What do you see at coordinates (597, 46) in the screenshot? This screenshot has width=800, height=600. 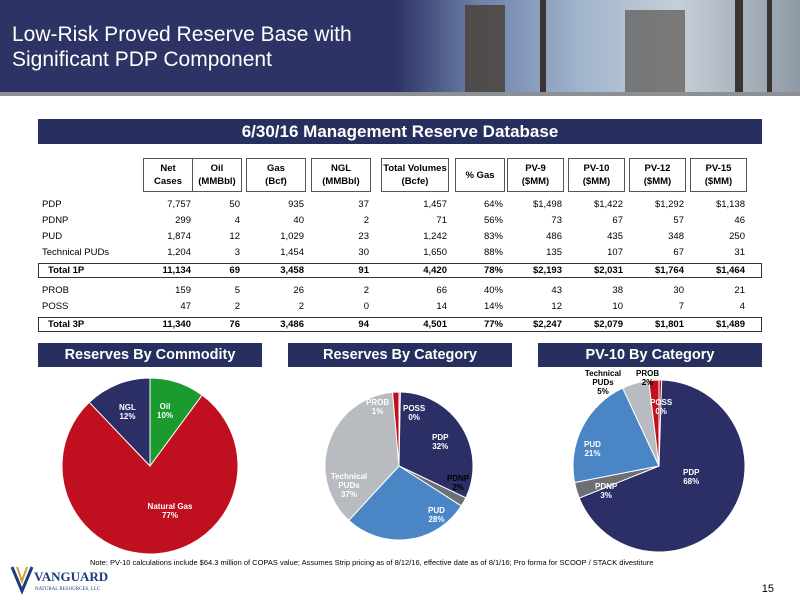 I see `header-photo` at bounding box center [597, 46].